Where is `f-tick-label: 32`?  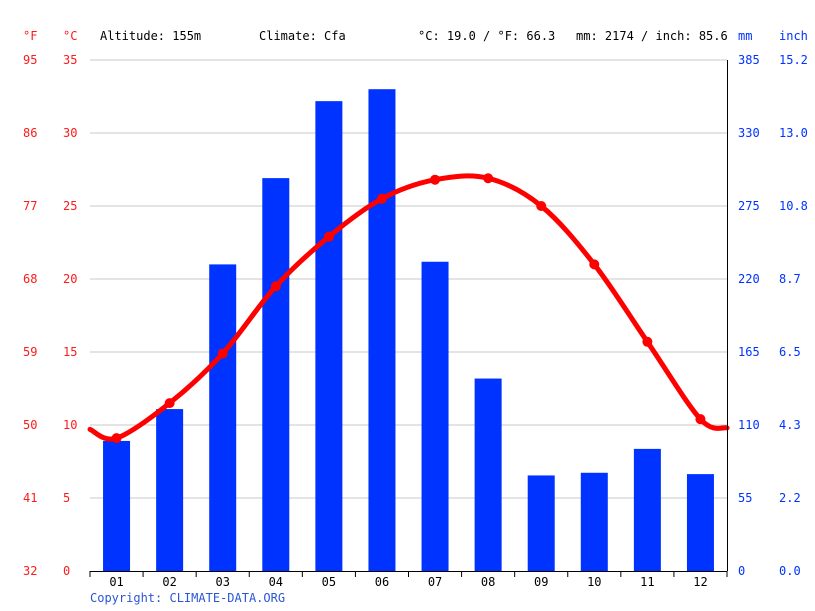 f-tick-label: 32 is located at coordinates (30, 571).